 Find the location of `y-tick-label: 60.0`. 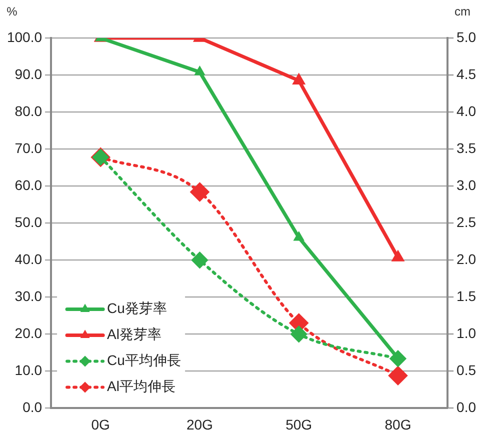

y-tick-label: 60.0 is located at coordinates (28, 184).